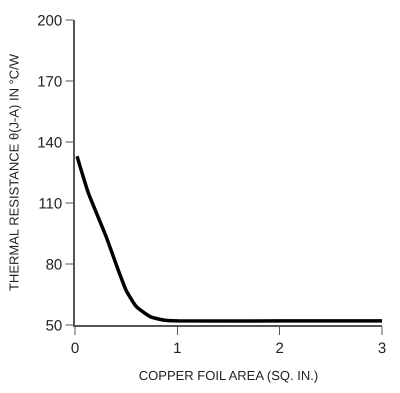 The width and height of the screenshot is (400, 393). Describe the element at coordinates (75, 348) in the screenshot. I see `x-tick-label: 0` at that location.